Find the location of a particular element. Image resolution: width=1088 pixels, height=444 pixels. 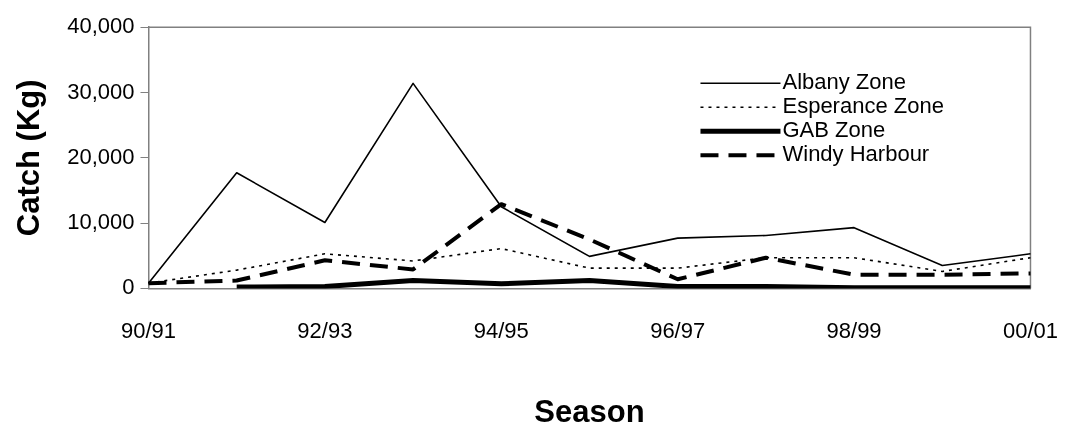

x-tick-label: 92/93 is located at coordinates (325, 330).